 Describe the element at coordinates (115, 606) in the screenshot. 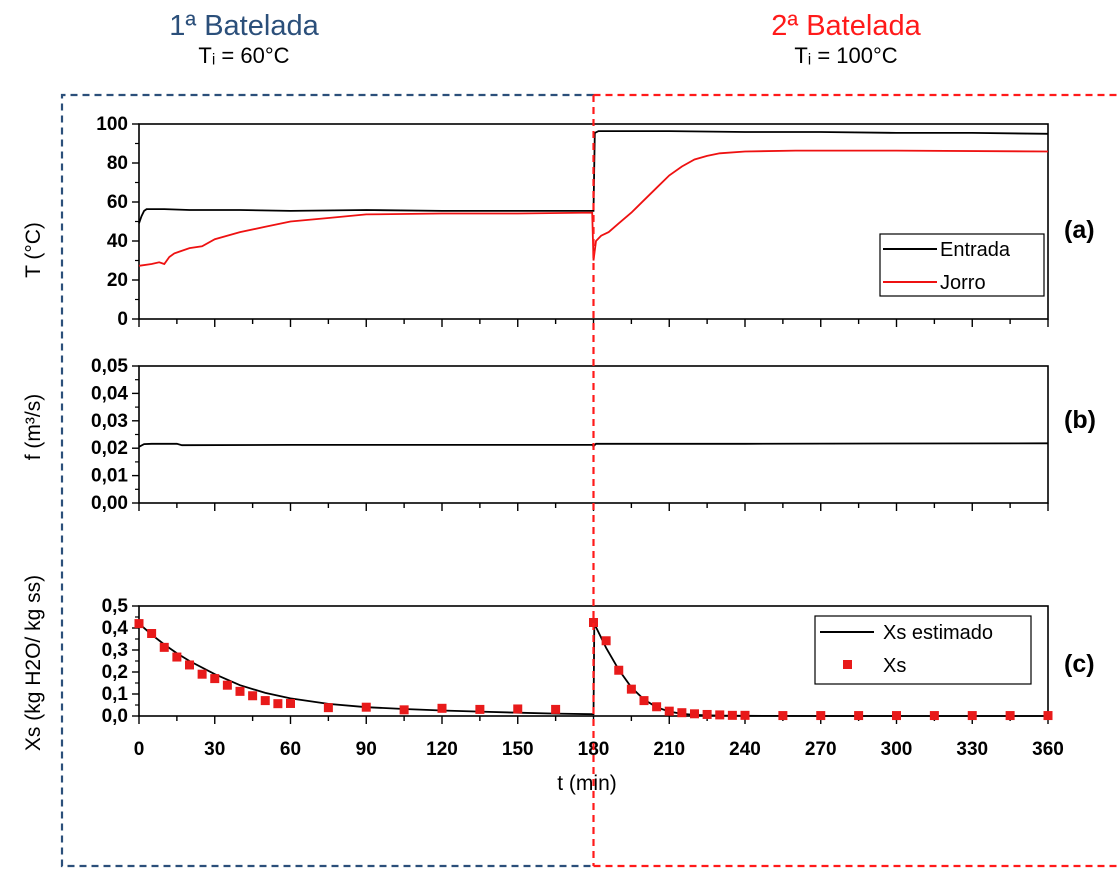

I see `y-tick-label: 0,5` at that location.